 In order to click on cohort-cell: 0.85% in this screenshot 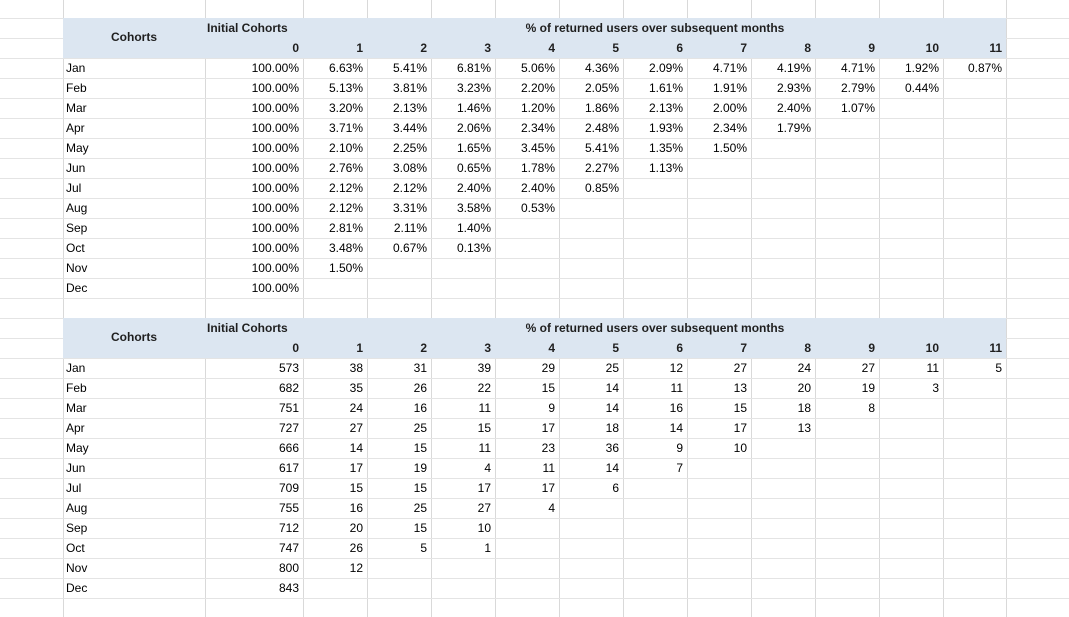, I will do `click(601, 188)`.